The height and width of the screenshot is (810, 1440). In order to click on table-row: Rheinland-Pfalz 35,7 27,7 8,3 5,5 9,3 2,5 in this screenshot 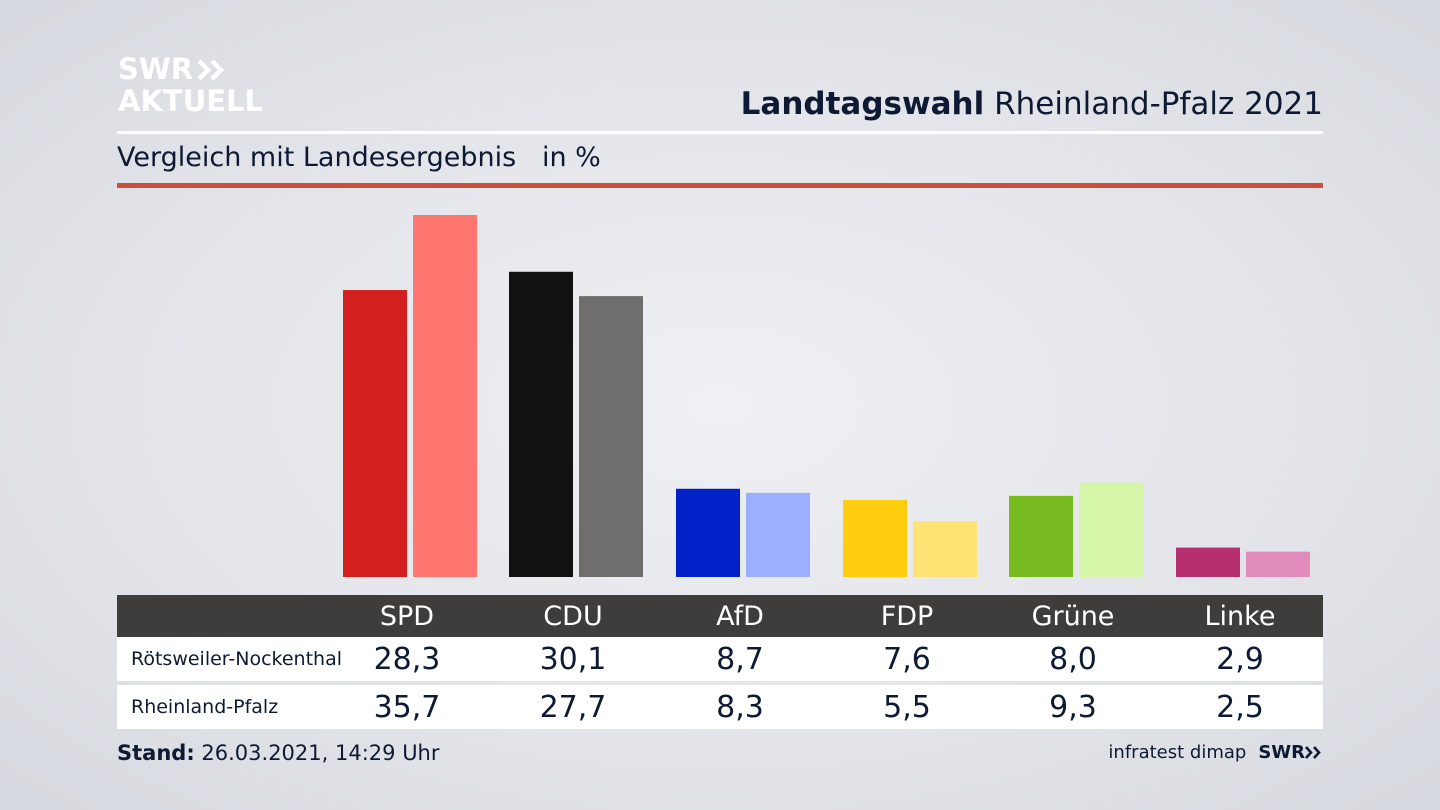, I will do `click(720, 707)`.